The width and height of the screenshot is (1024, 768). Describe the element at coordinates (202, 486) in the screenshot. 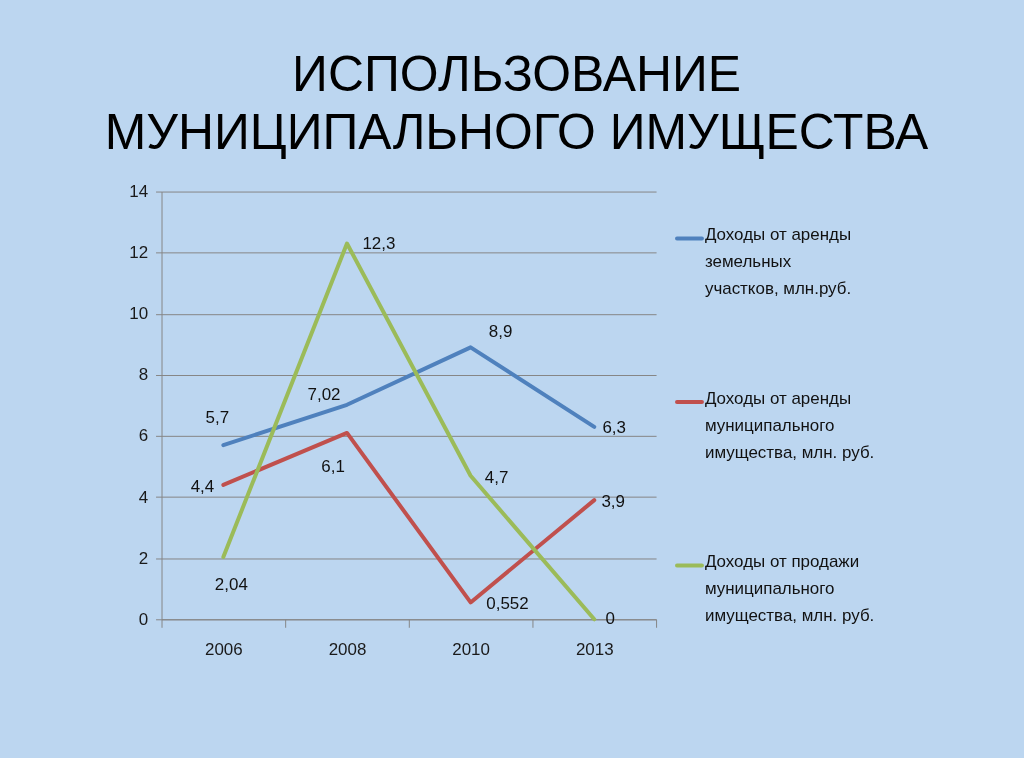

I see `data-label: 4,4` at that location.